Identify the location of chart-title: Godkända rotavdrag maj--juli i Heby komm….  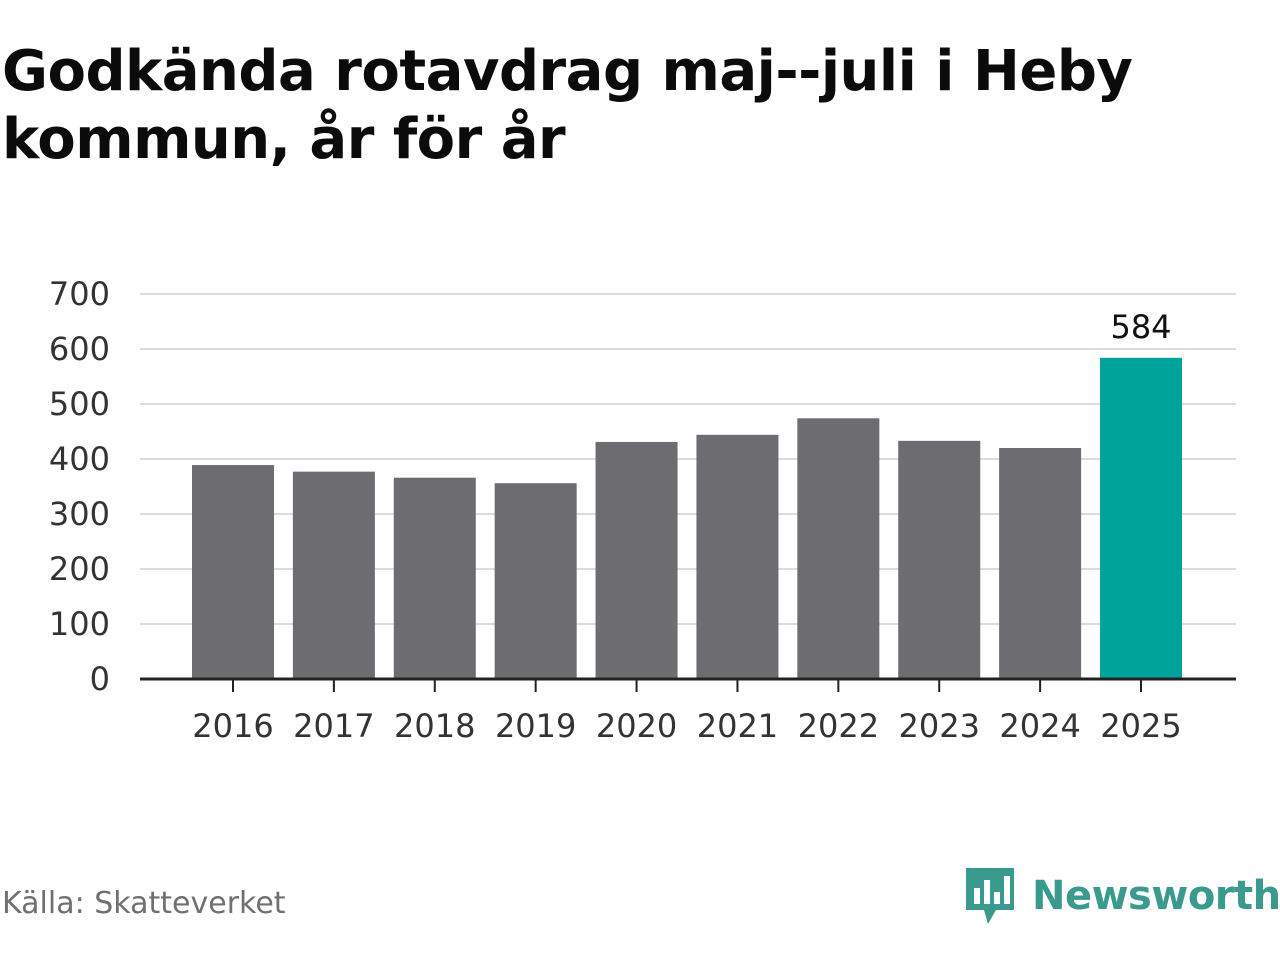
(567, 105).